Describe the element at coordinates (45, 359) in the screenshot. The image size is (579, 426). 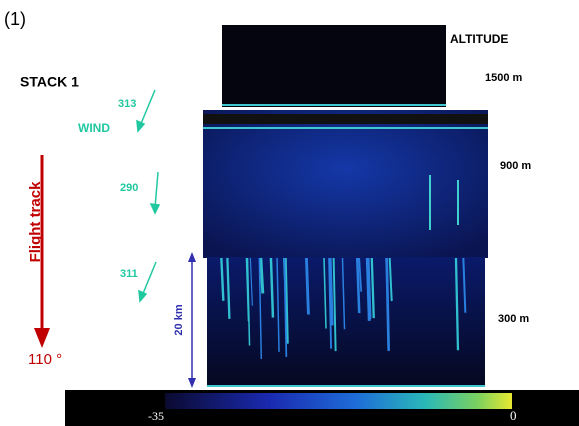
I see `heading-label: 110 °` at that location.